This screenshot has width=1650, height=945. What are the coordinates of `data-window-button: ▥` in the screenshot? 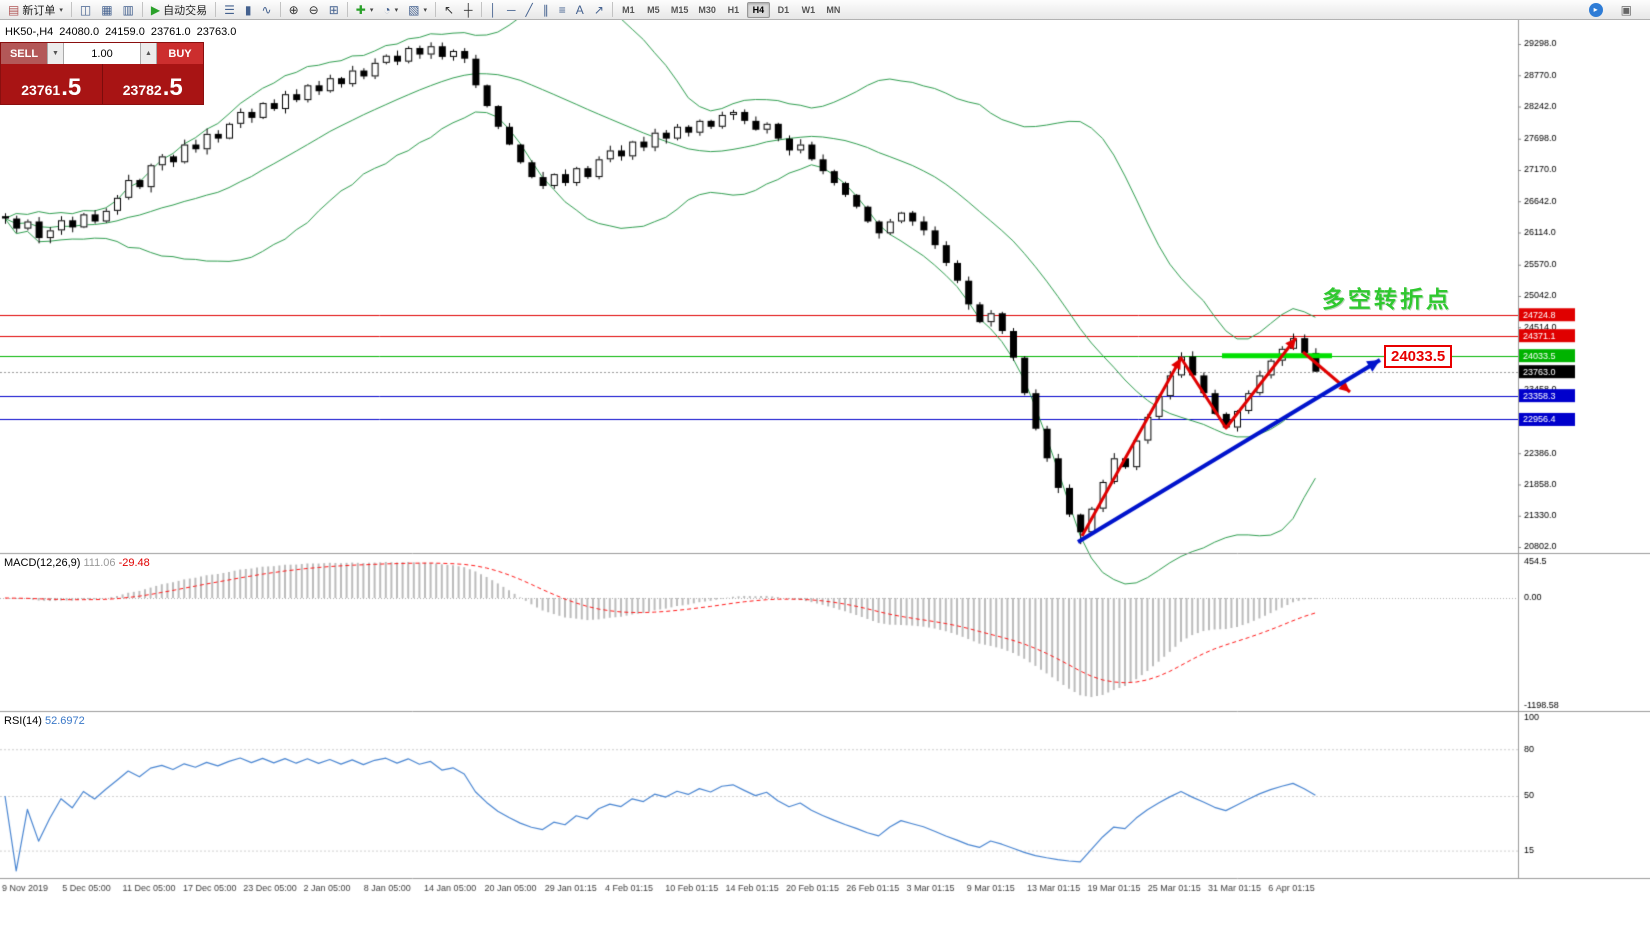 It's located at (128, 10).